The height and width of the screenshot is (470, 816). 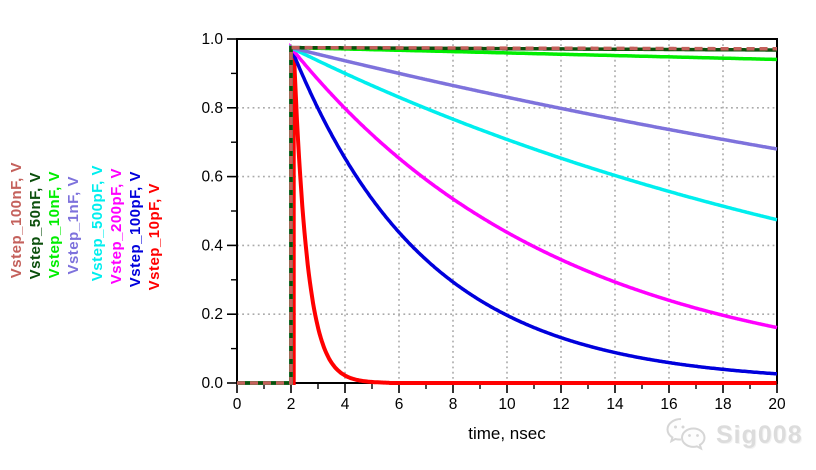 I want to click on x-tick-label: 18, so click(x=722, y=404).